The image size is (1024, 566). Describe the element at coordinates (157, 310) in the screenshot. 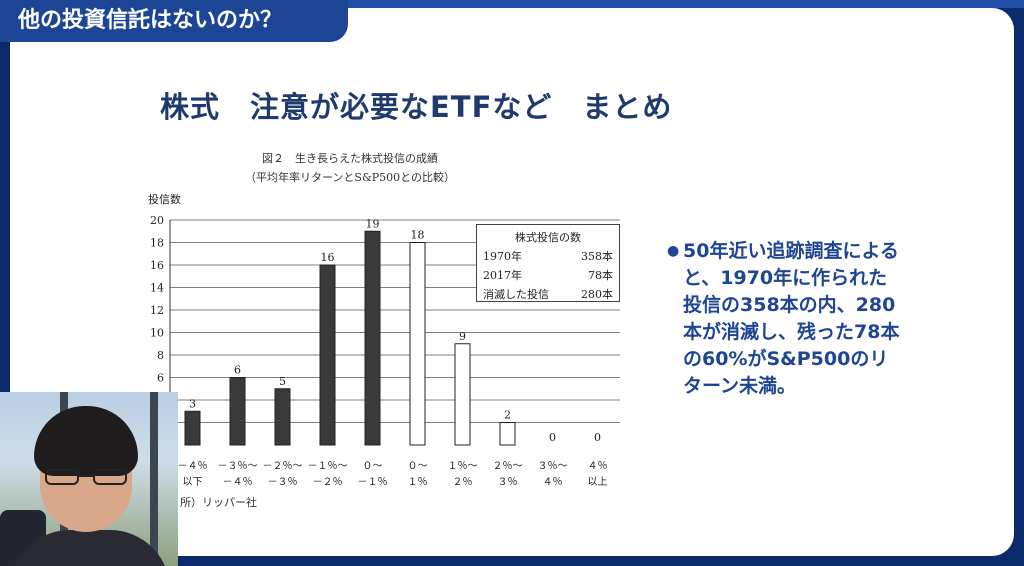

I see `y-tick-label: 12` at that location.